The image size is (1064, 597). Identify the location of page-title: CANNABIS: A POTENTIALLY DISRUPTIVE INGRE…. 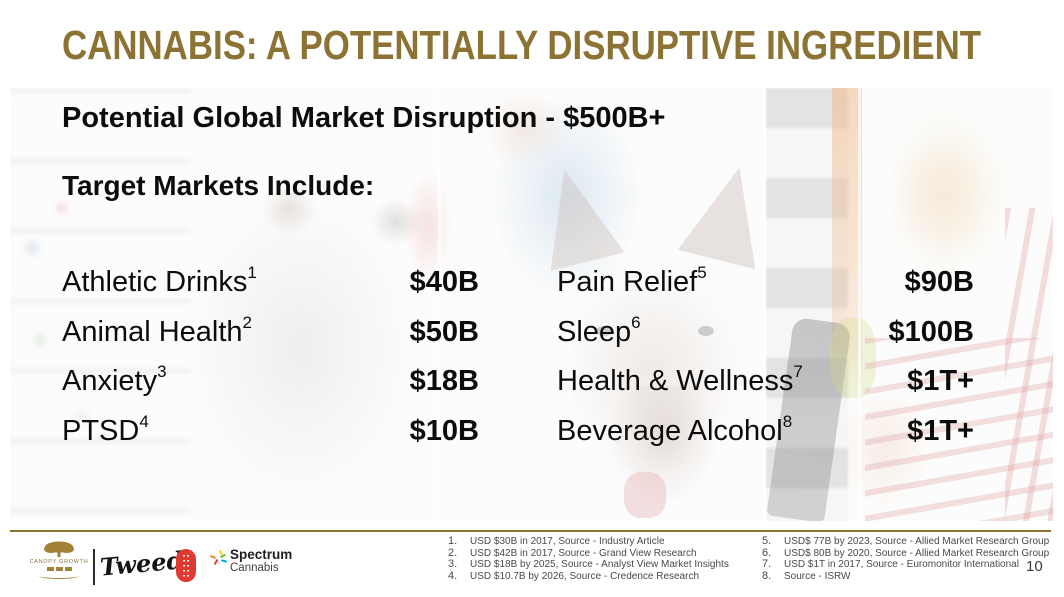
(563, 45).